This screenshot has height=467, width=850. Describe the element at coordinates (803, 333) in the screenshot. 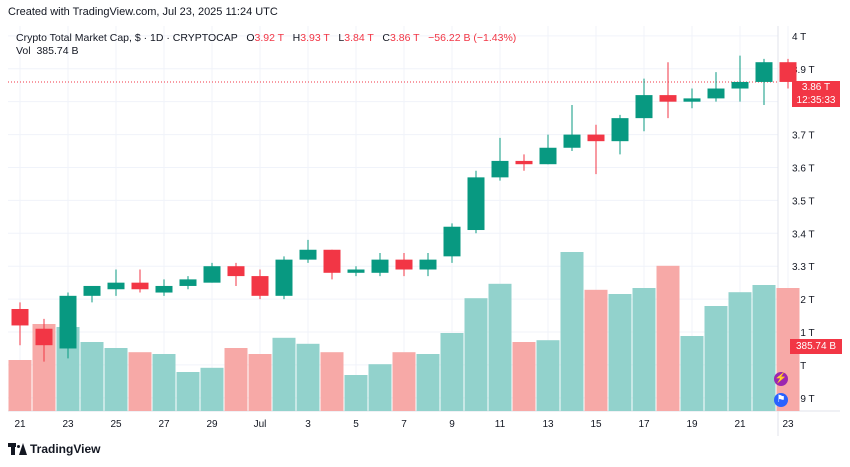

I see `y-tick-label: 3.1 T` at that location.